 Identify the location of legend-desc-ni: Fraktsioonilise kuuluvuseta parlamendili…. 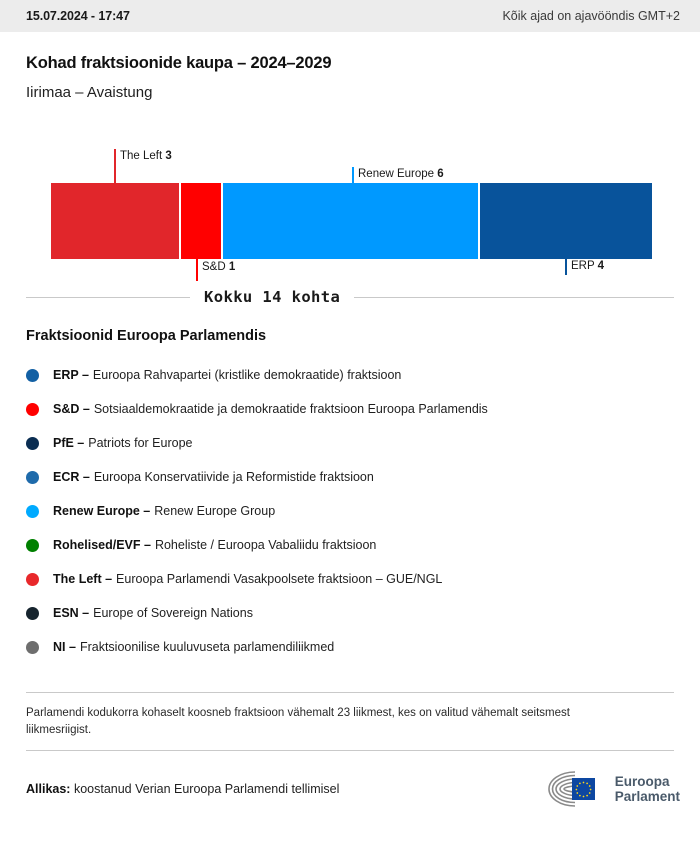
(207, 647).